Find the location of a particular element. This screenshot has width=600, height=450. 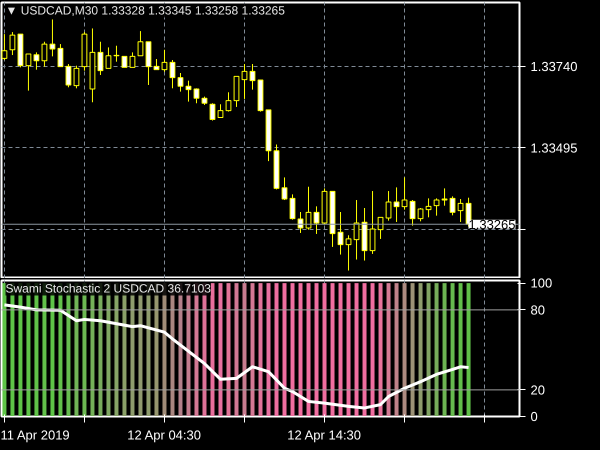

x-tick-label: 12 Apr 04:30 is located at coordinates (164, 435).